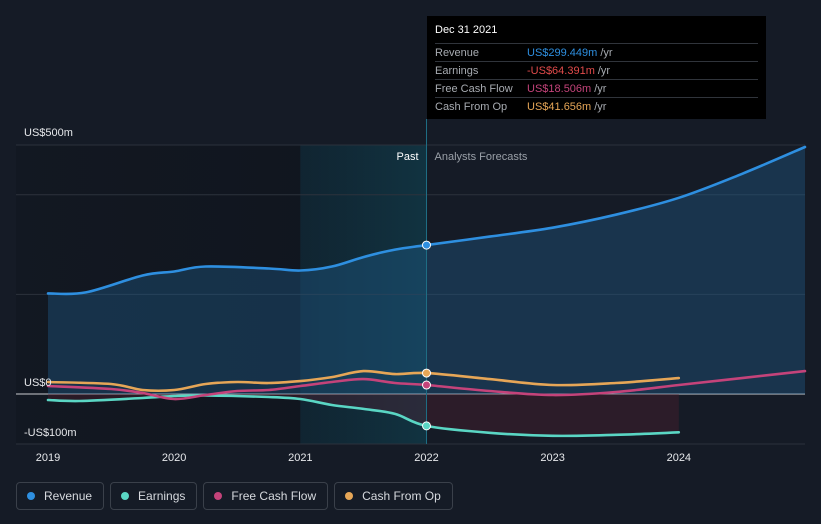 The width and height of the screenshot is (821, 524). I want to click on legend-label: Revenue, so click(68, 496).